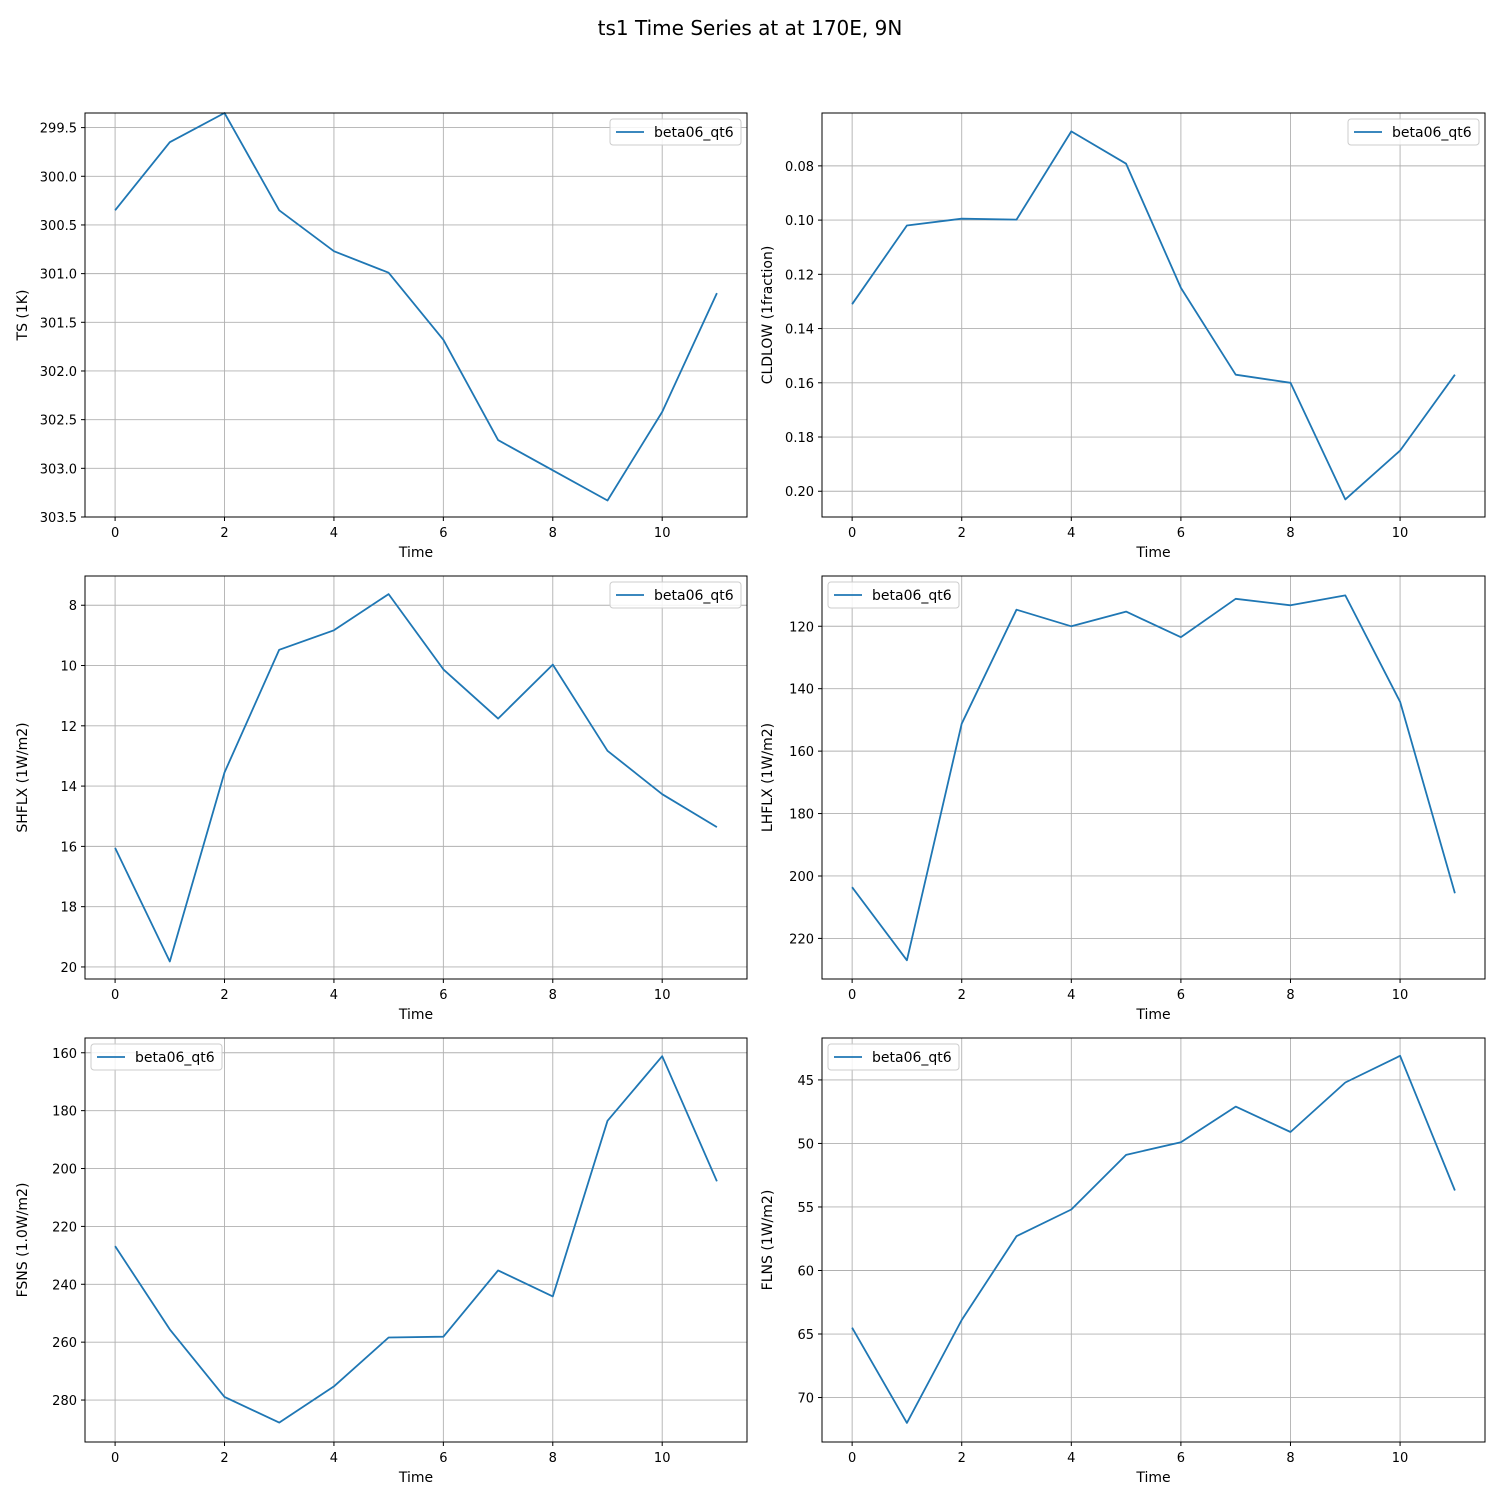 This screenshot has width=1500, height=1504. Describe the element at coordinates (805, 1335) in the screenshot. I see `y-tick-label: 65` at that location.